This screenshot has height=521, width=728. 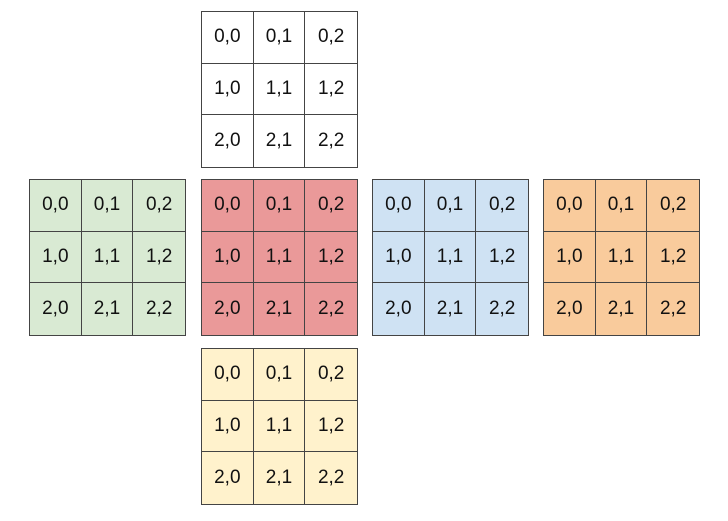 I want to click on cube-face-left: 0,0 0,1 0,2 1,0 1,1 1,2 2,0 2,1 2,2, so click(x=107, y=257).